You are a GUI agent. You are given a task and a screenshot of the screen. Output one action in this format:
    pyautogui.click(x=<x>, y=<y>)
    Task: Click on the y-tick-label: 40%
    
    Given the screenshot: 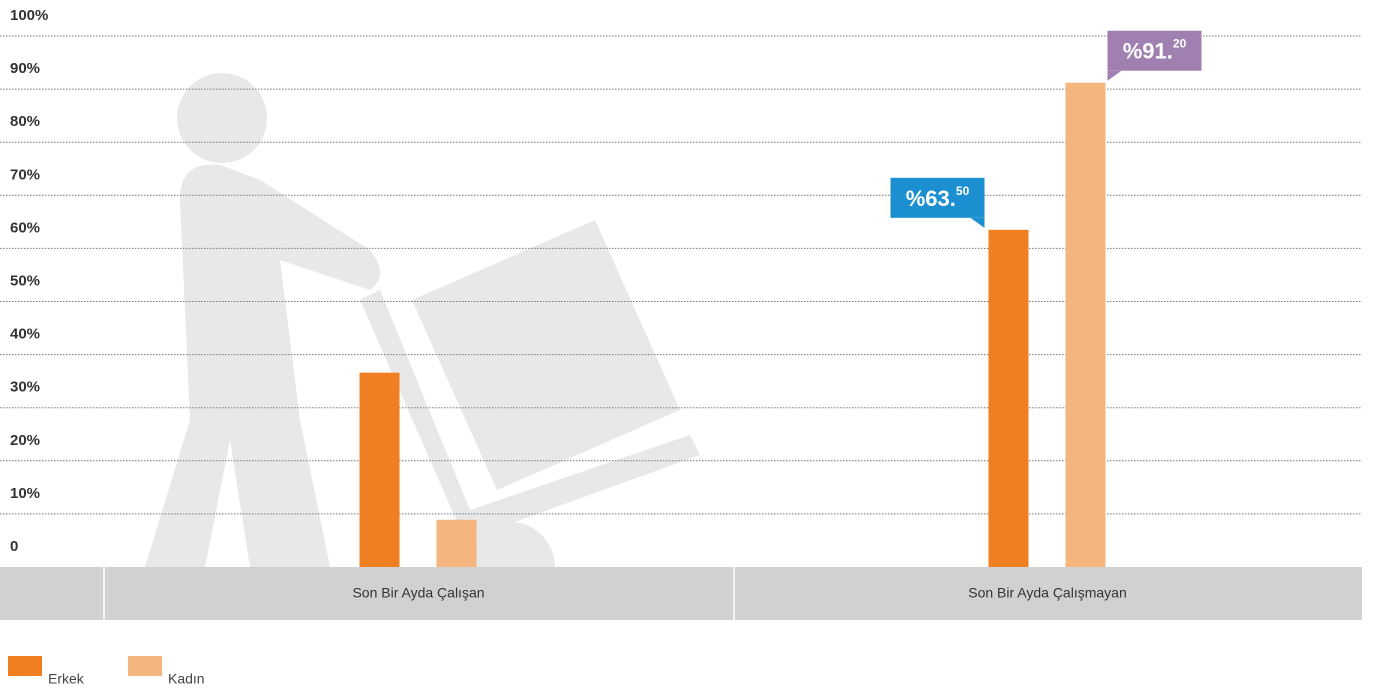 What is the action you would take?
    pyautogui.click(x=25, y=334)
    